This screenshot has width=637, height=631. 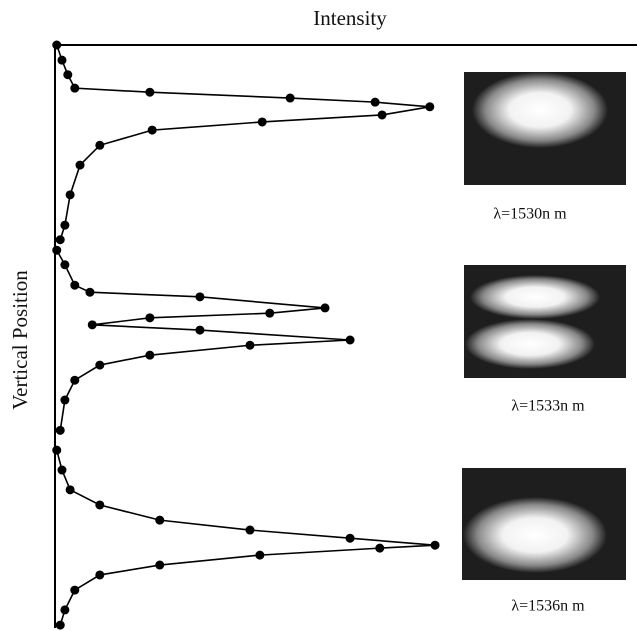 What do you see at coordinates (350, 18) in the screenshot?
I see `x-axis-label: Intensity` at bounding box center [350, 18].